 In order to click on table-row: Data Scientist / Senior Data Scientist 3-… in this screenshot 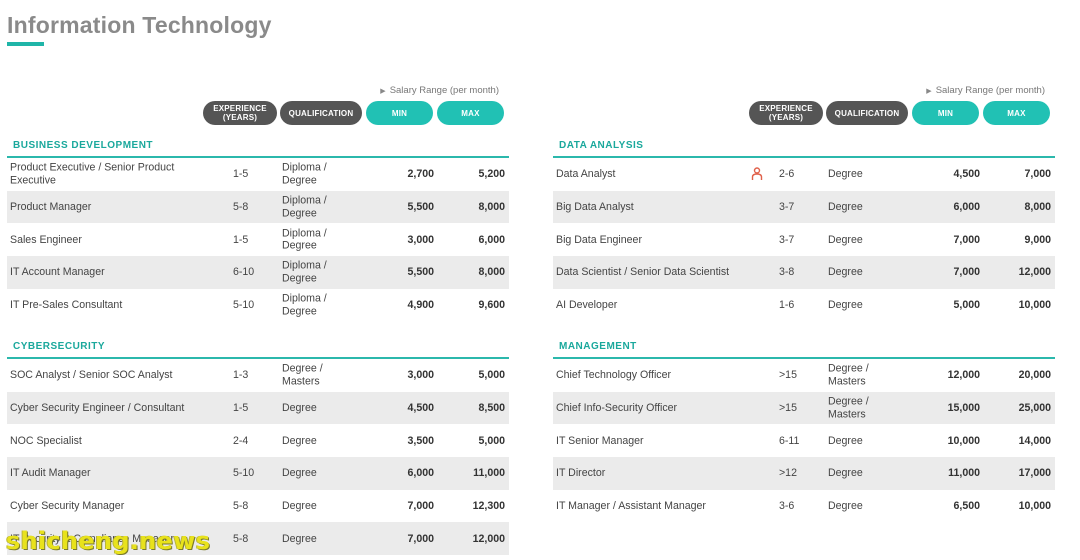, I will do `click(804, 272)`.